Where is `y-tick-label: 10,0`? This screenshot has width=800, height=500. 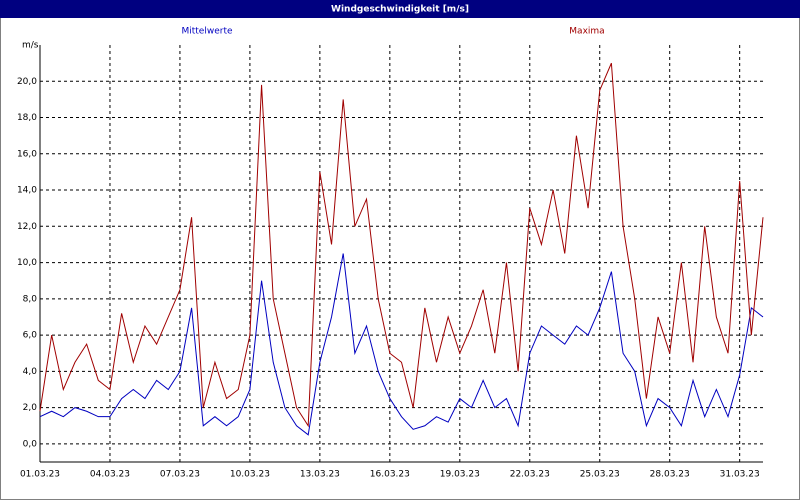
y-tick-label: 10,0 is located at coordinates (27, 263).